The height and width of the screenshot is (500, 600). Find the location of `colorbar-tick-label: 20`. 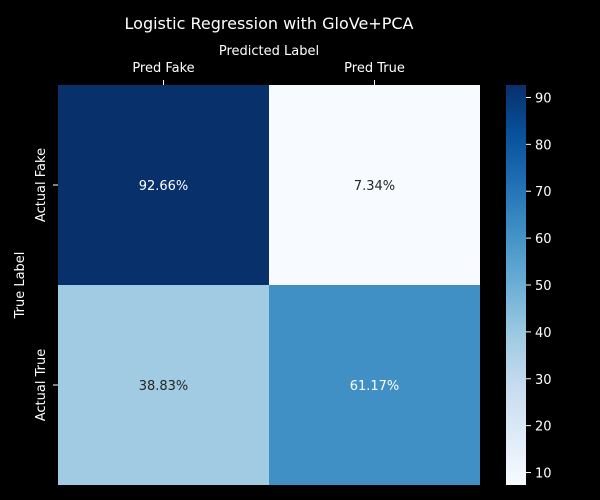

colorbar-tick-label: 20 is located at coordinates (543, 427).